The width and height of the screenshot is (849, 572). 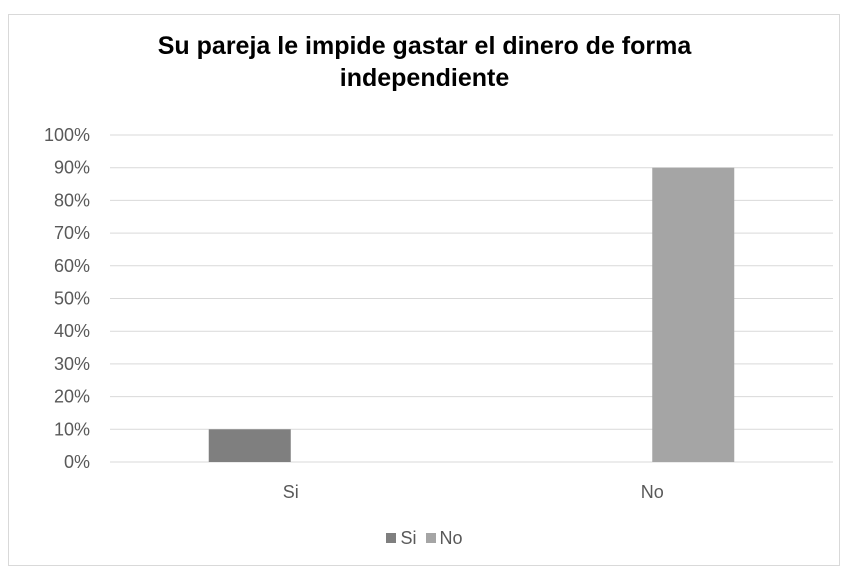 I want to click on legend-swatch-si, so click(x=391, y=538).